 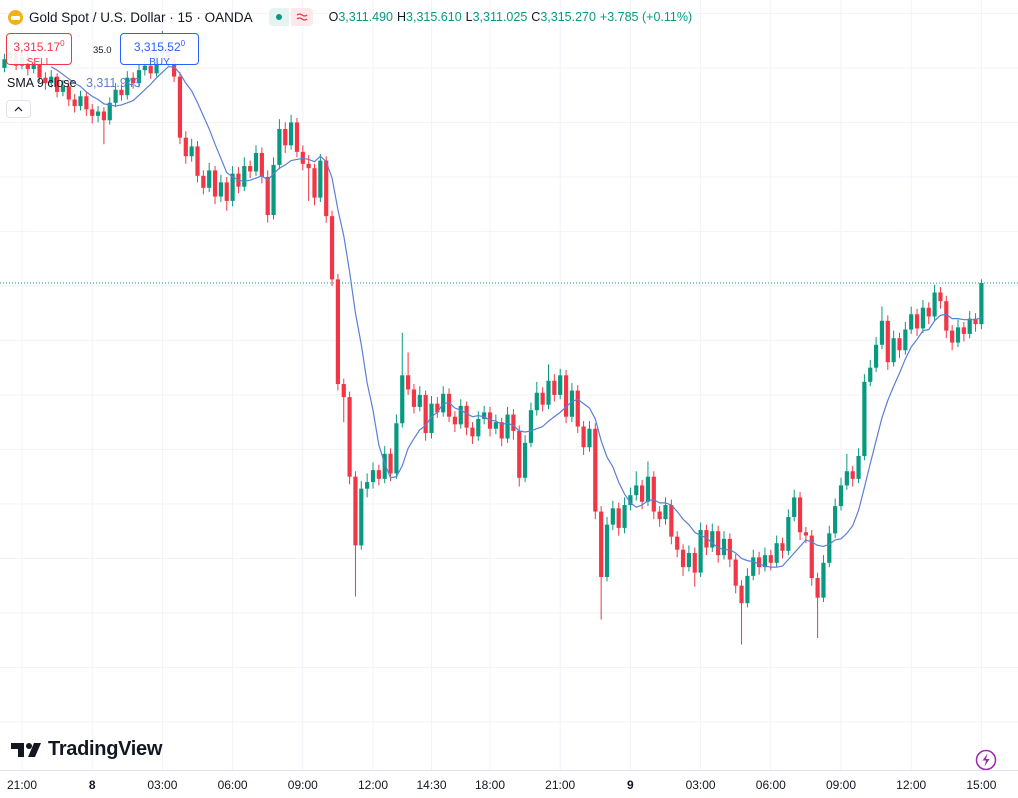 I want to click on collapse-button, so click(x=18, y=109).